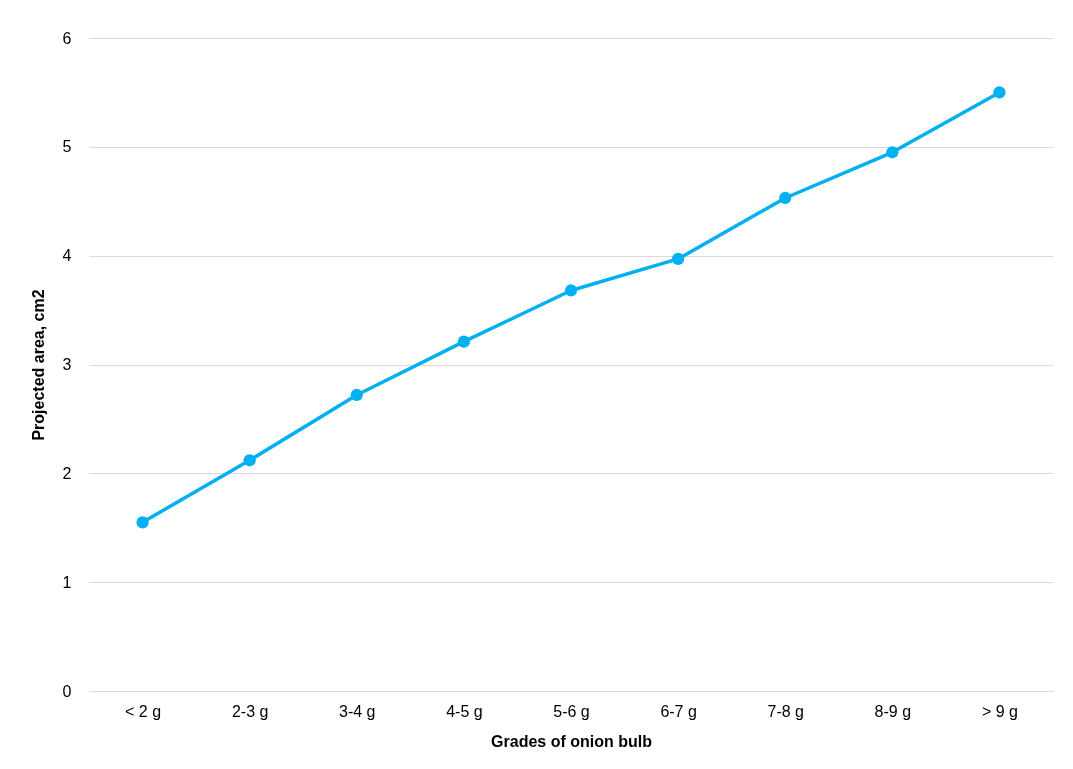 The image size is (1073, 769). Describe the element at coordinates (67, 364) in the screenshot. I see `y-tick-label: 3` at that location.